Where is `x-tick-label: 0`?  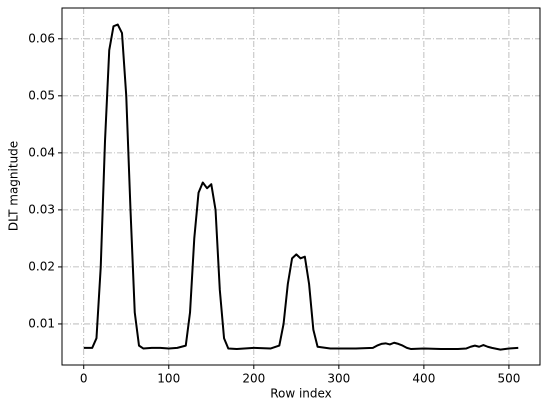 x-tick-label: 0 is located at coordinates (84, 379).